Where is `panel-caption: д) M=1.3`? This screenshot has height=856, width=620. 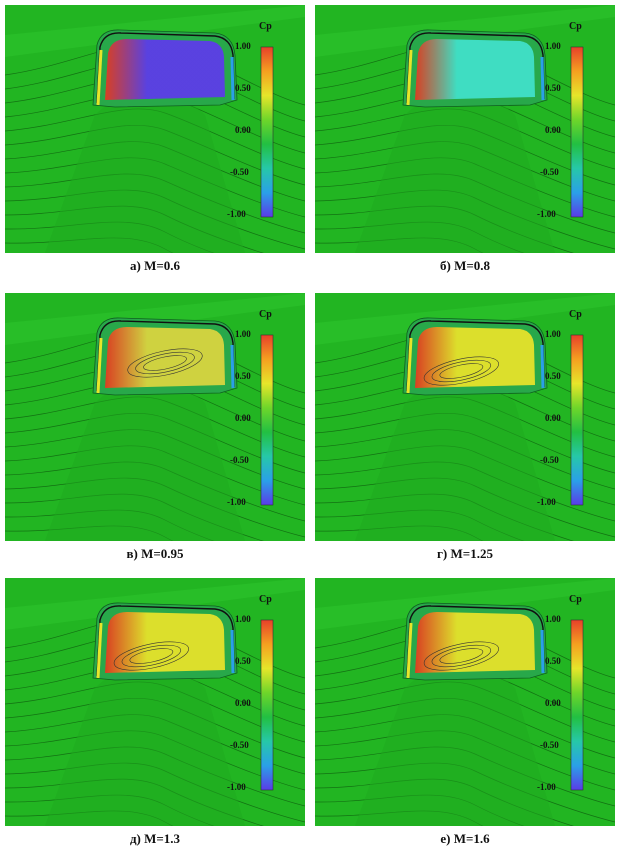
panel-caption: д) M=1.3 is located at coordinates (155, 838).